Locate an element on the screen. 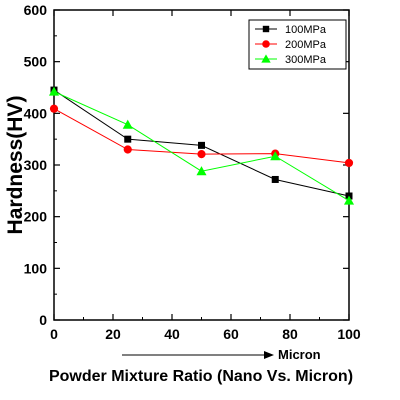 The height and width of the screenshot is (400, 400). y-tick-label: 100 is located at coordinates (36, 268).